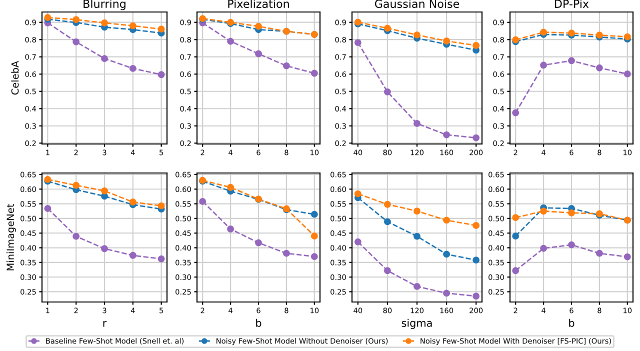  What do you see at coordinates (105, 323) in the screenshot?
I see `x-axis-title: r` at bounding box center [105, 323].